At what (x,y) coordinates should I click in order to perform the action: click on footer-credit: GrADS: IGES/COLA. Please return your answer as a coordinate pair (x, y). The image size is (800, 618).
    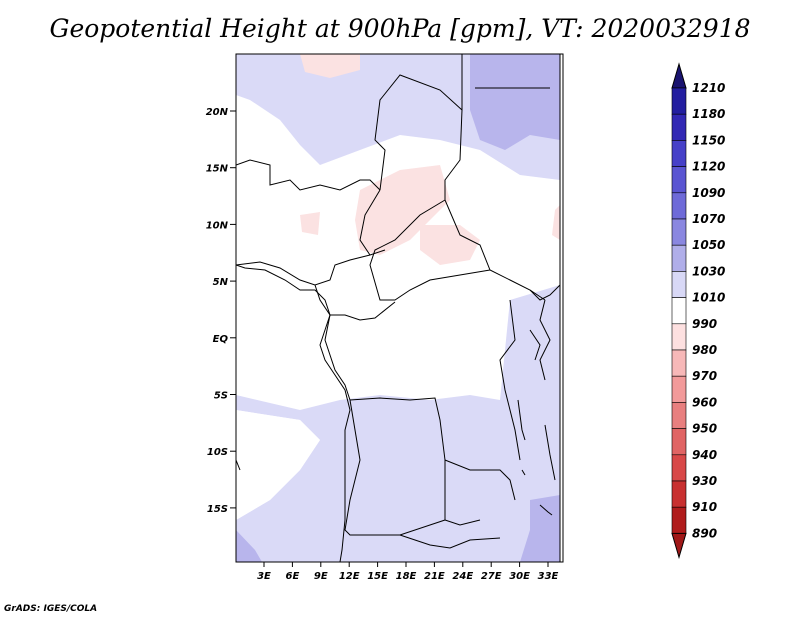
    Looking at the image, I should click on (51, 609).